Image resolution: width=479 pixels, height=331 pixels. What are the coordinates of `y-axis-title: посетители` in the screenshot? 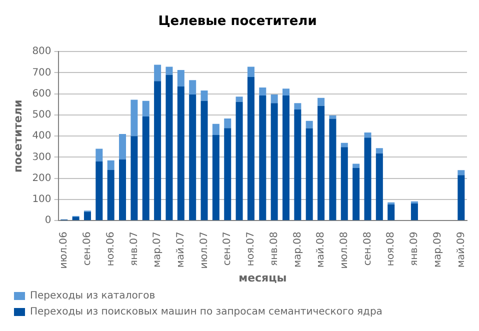 It's located at (17, 136).